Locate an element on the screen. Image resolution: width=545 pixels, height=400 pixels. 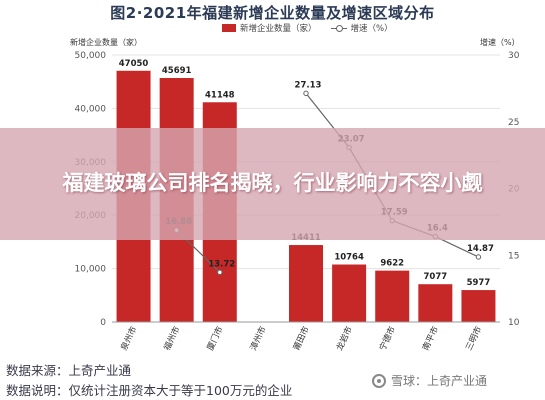
bar-value-label: 47050 is located at coordinates (134, 64).